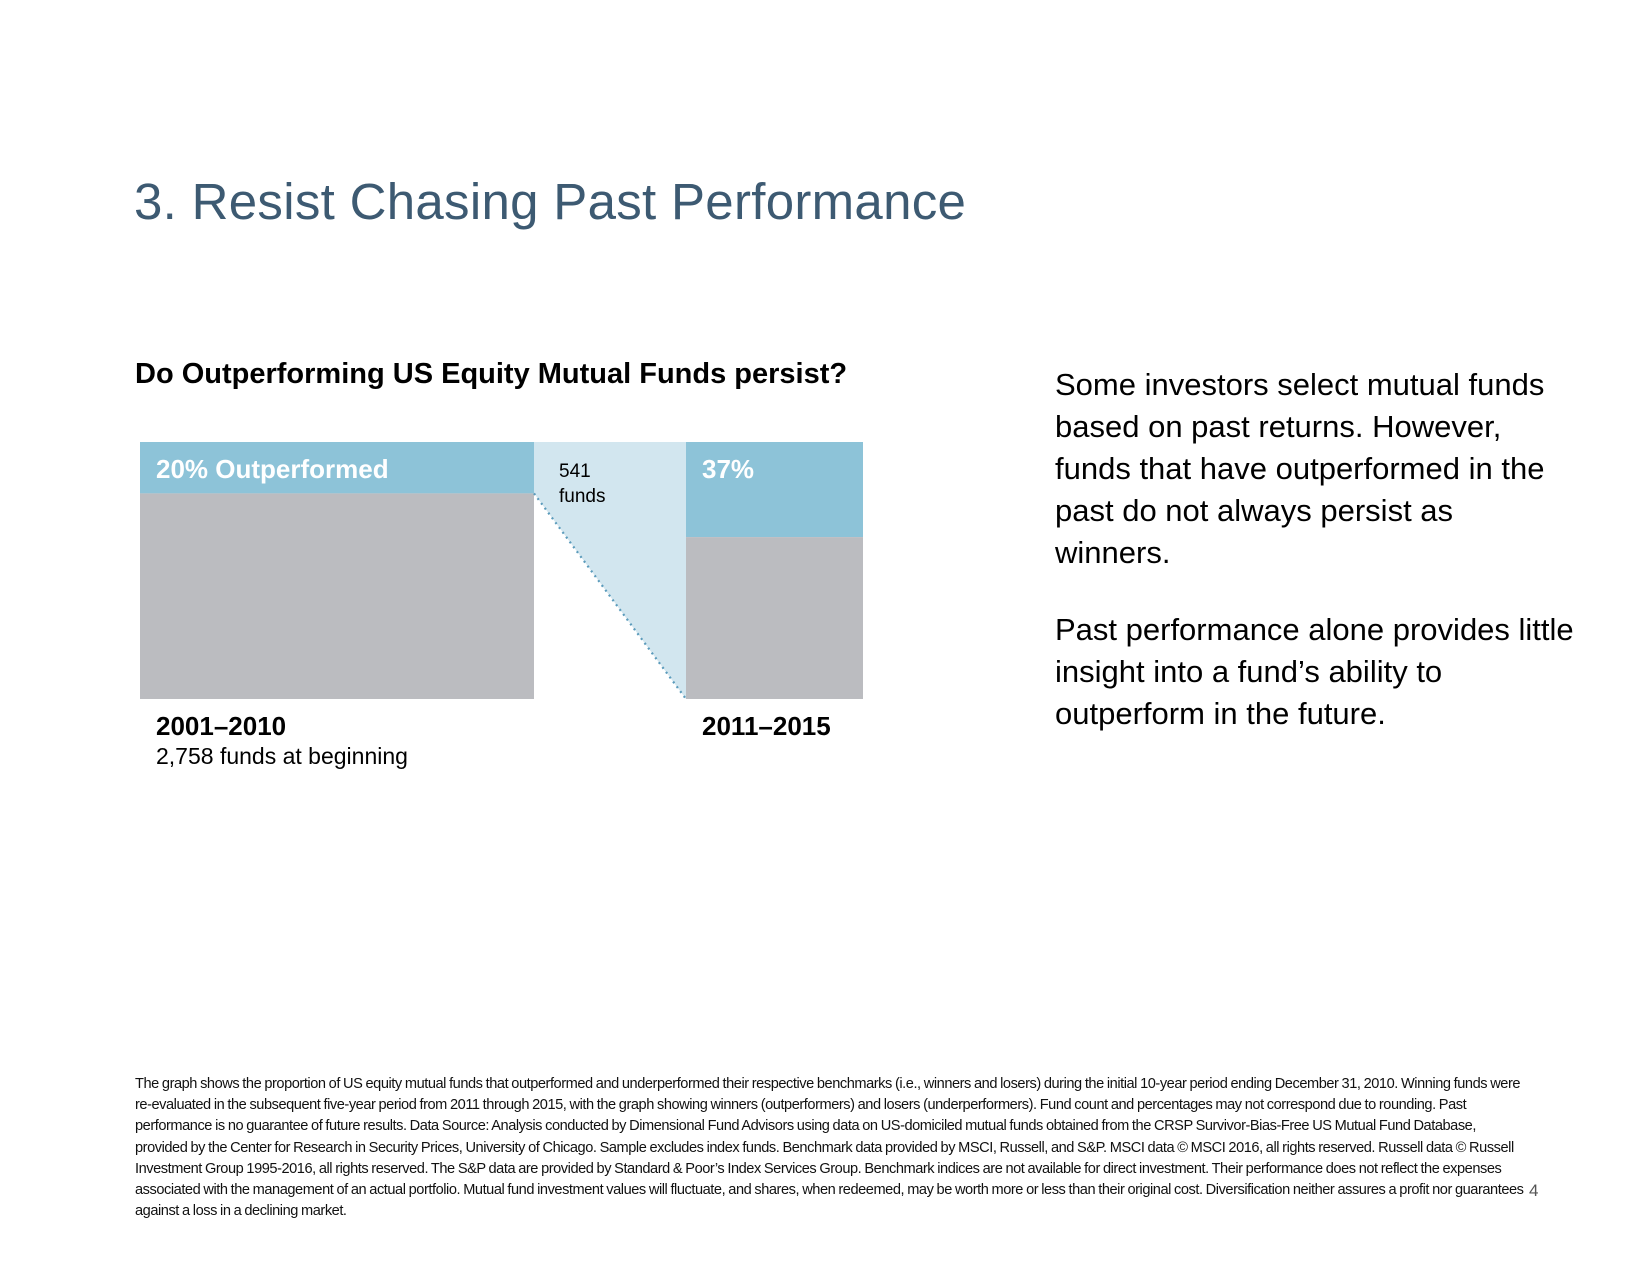 The image size is (1650, 1275). I want to click on outperformed-label-0: 20% Outperformed, so click(272, 469).